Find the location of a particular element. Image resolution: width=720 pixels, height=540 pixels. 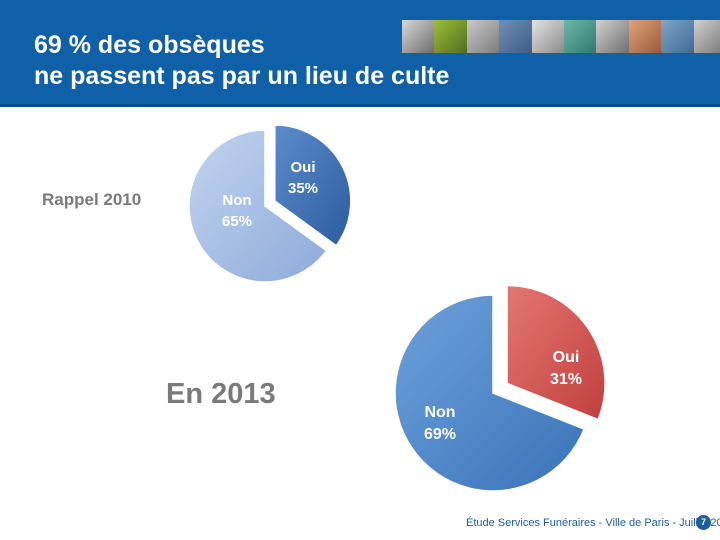

pie-2010-non-value: 65% is located at coordinates (237, 221).